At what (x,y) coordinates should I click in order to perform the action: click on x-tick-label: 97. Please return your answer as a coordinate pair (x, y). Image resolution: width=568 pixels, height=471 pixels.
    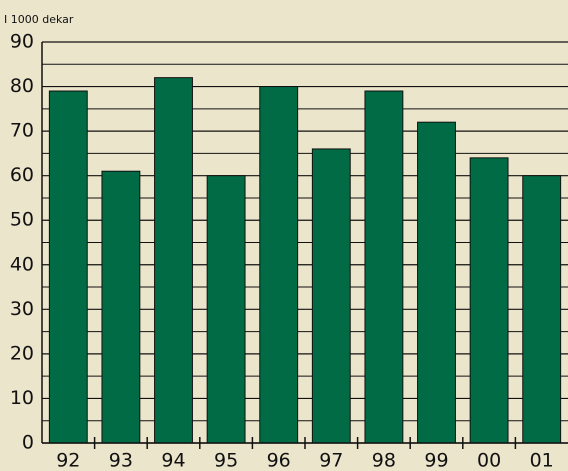
    Looking at the image, I should click on (331, 460).